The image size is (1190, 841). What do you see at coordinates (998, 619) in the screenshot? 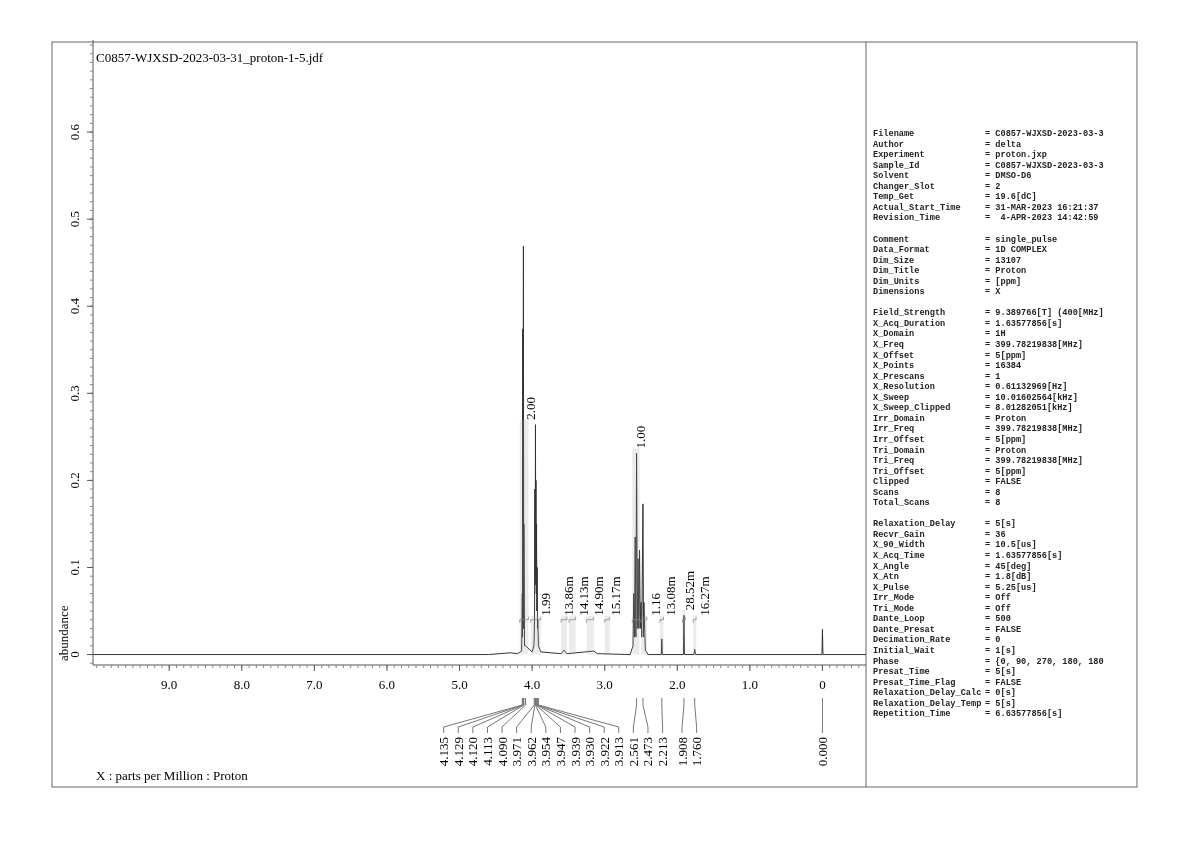
I see `text: = 500` at bounding box center [998, 619].